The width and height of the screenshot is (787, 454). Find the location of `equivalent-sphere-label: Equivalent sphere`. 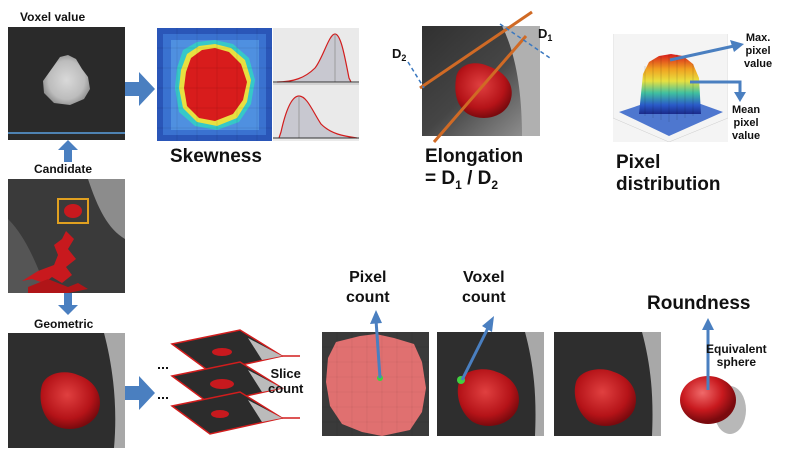

equivalent-sphere-label: Equivalent sphere is located at coordinates (736, 355).